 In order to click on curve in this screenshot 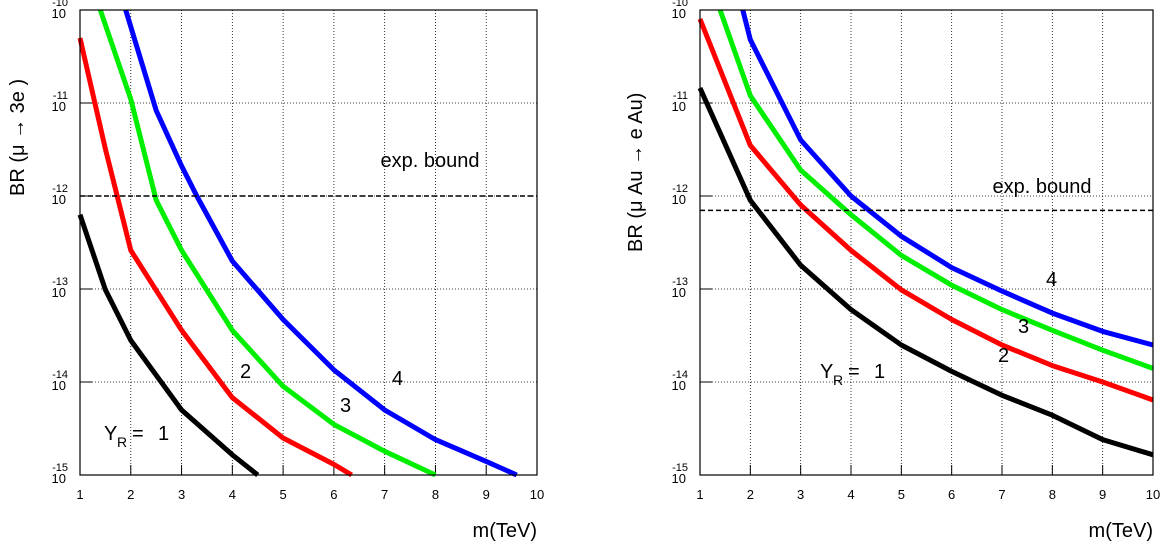, I will do `click(168, 345)`.